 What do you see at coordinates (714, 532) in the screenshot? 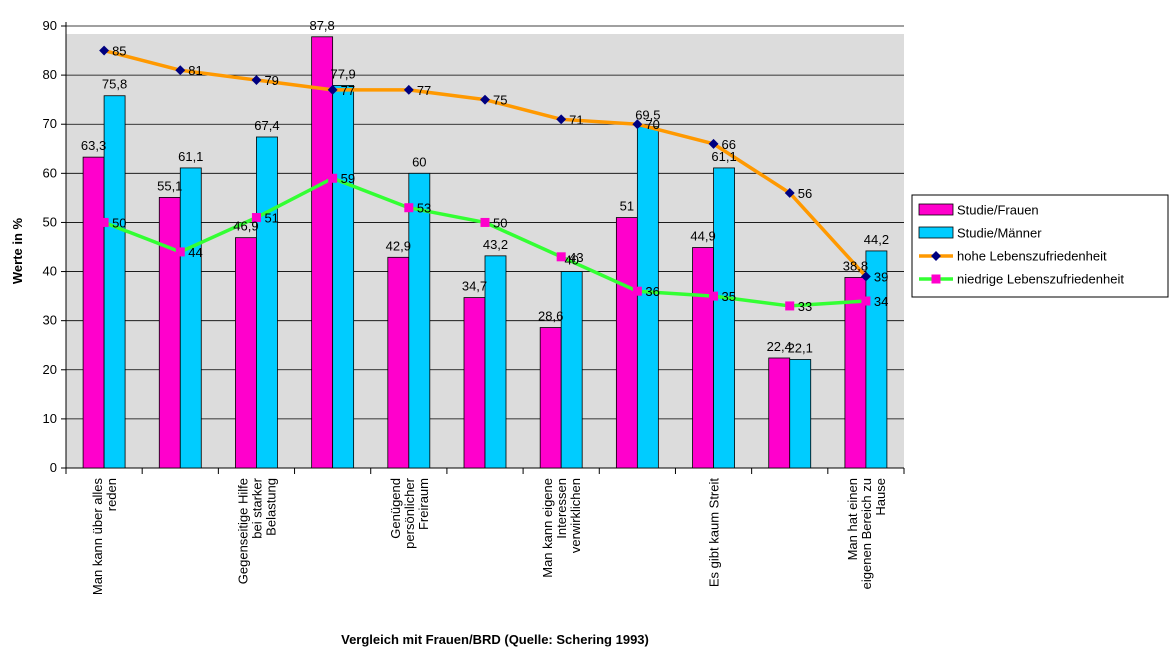
I see `category-label: Es gibt kaum Streit` at bounding box center [714, 532].